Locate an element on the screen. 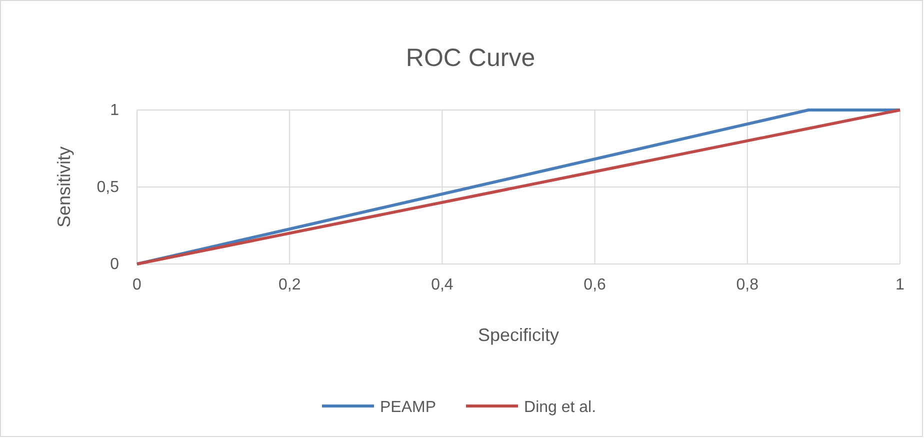 The width and height of the screenshot is (924, 438). x-tick-label: 0,8 is located at coordinates (747, 285).